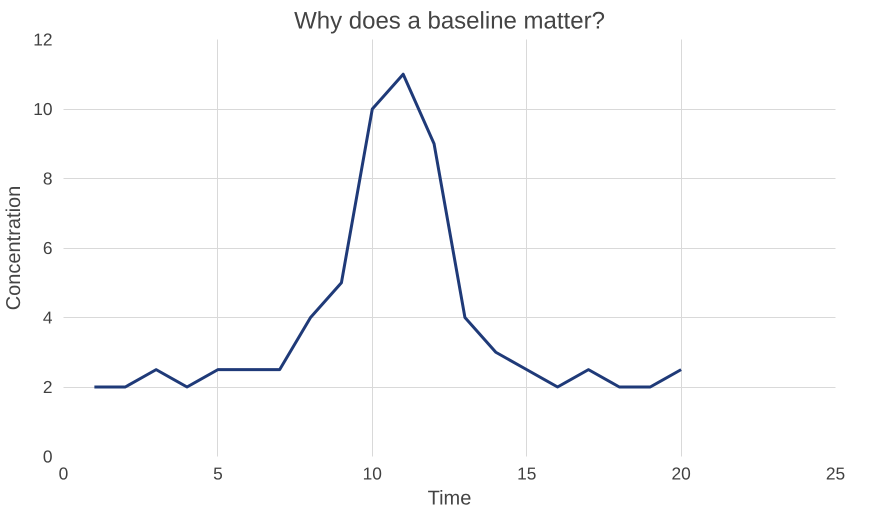 This screenshot has height=522, width=885. What do you see at coordinates (372, 474) in the screenshot?
I see `x-tick-label: 10` at bounding box center [372, 474].